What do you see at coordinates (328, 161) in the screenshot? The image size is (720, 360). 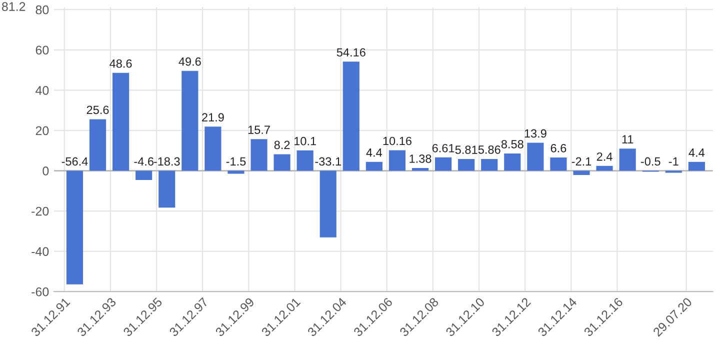 I see `data-label: -33.1` at bounding box center [328, 161].